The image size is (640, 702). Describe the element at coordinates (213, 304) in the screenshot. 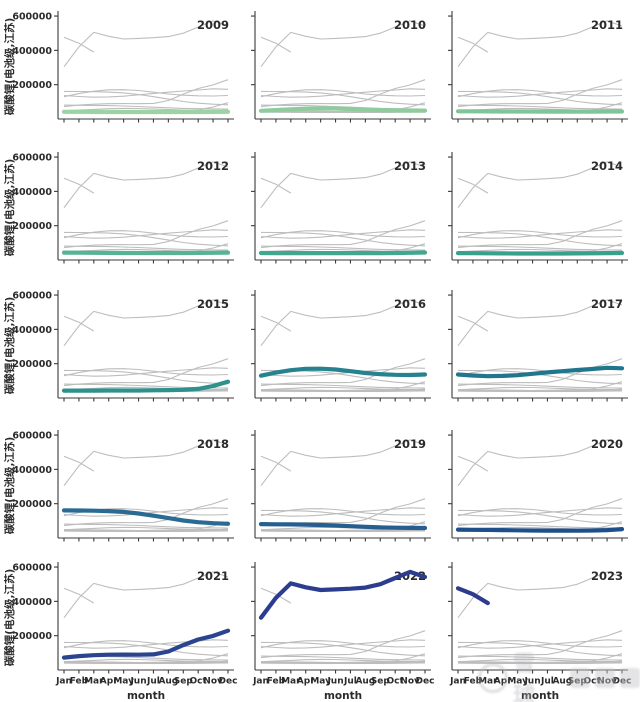

I see `panel-year-label: 2015` at that location.